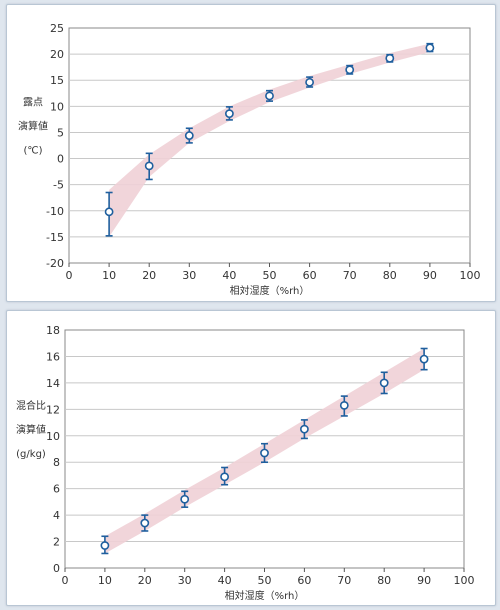 Image resolution: width=500 pixels, height=610 pixels. I want to click on mixing-ratio-y-axis-title-line: 混合比, so click(31, 405).